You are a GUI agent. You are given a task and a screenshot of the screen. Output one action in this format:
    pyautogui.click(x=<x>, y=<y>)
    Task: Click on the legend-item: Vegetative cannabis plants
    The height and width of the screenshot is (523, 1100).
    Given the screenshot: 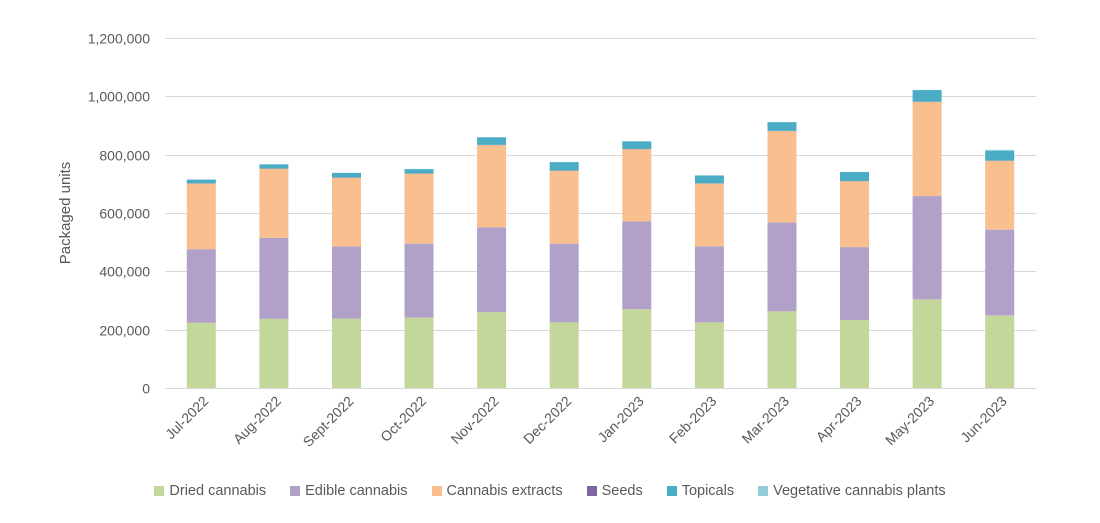 What is the action you would take?
    pyautogui.click(x=852, y=491)
    